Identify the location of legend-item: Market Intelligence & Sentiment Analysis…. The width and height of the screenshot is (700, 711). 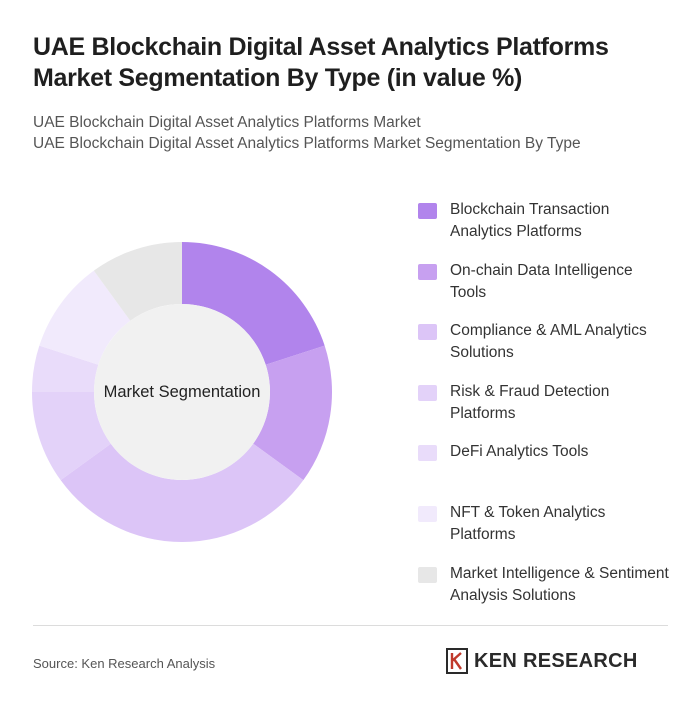
(553, 593).